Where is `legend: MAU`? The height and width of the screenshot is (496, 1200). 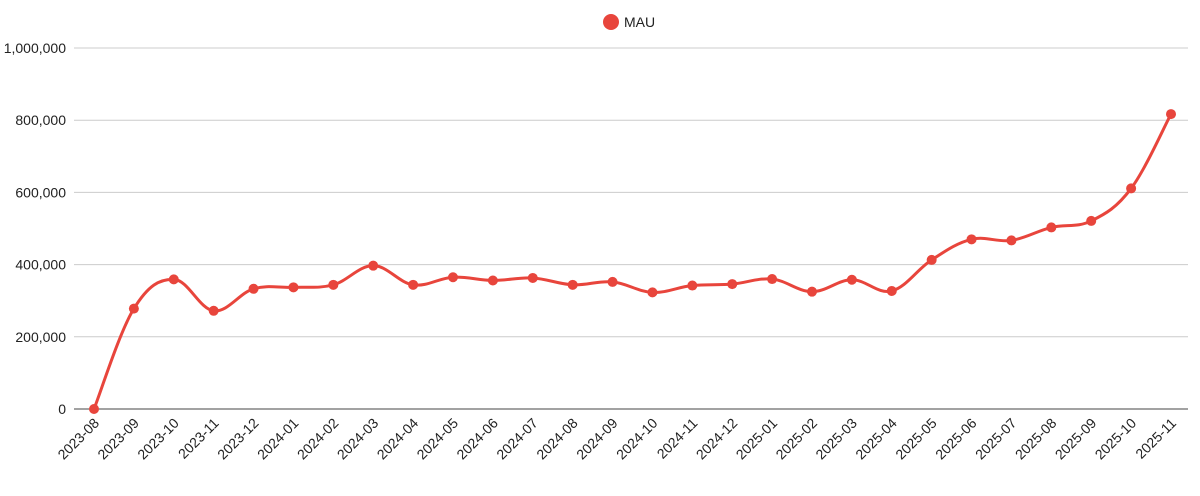 legend: MAU is located at coordinates (629, 22).